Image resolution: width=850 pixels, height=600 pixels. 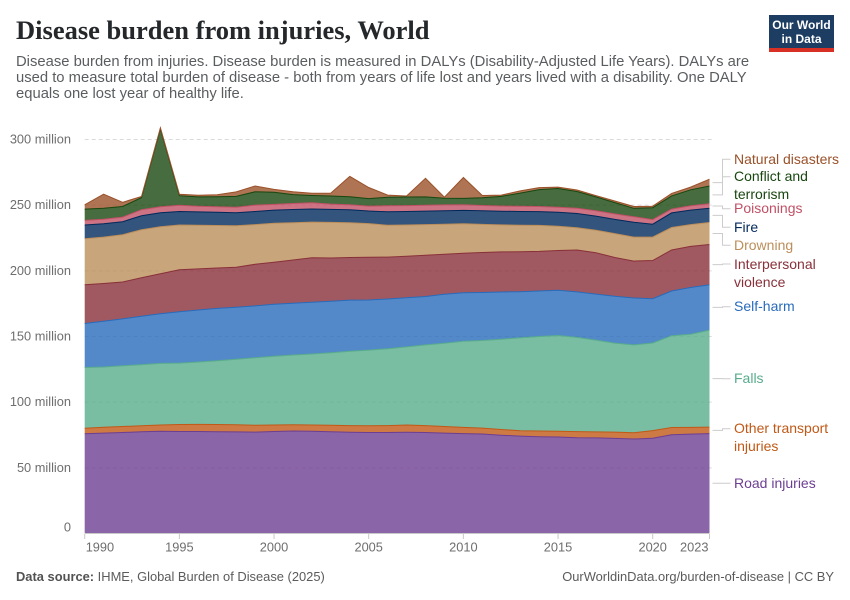 What do you see at coordinates (55, 576) in the screenshot?
I see `data-source-label: Data source:` at bounding box center [55, 576].